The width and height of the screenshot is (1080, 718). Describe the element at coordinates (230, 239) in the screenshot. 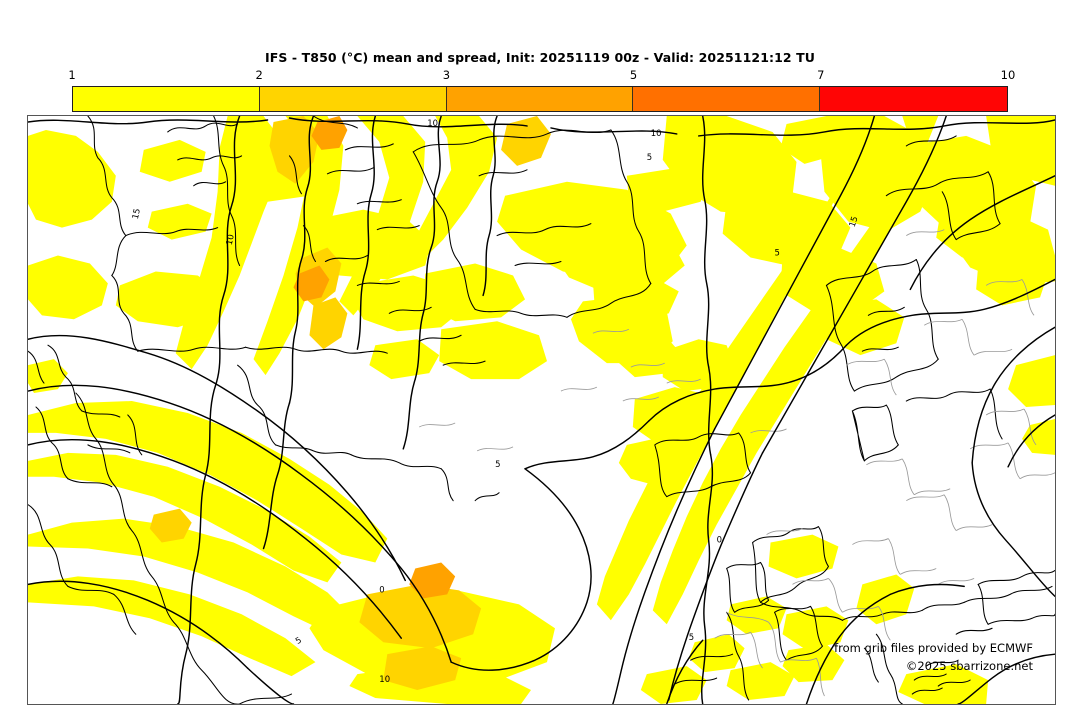

I see `contour-label-10c: 10` at that location.